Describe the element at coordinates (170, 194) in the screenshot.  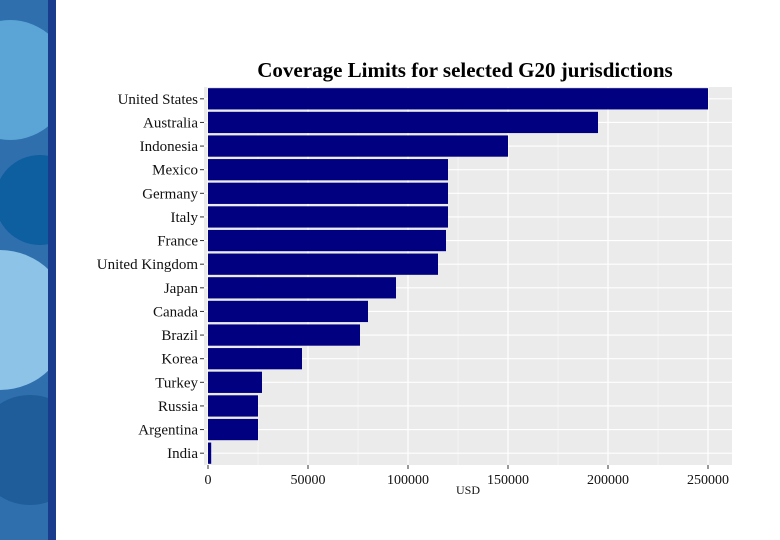
I see `y-tick-label: Germany` at that location.